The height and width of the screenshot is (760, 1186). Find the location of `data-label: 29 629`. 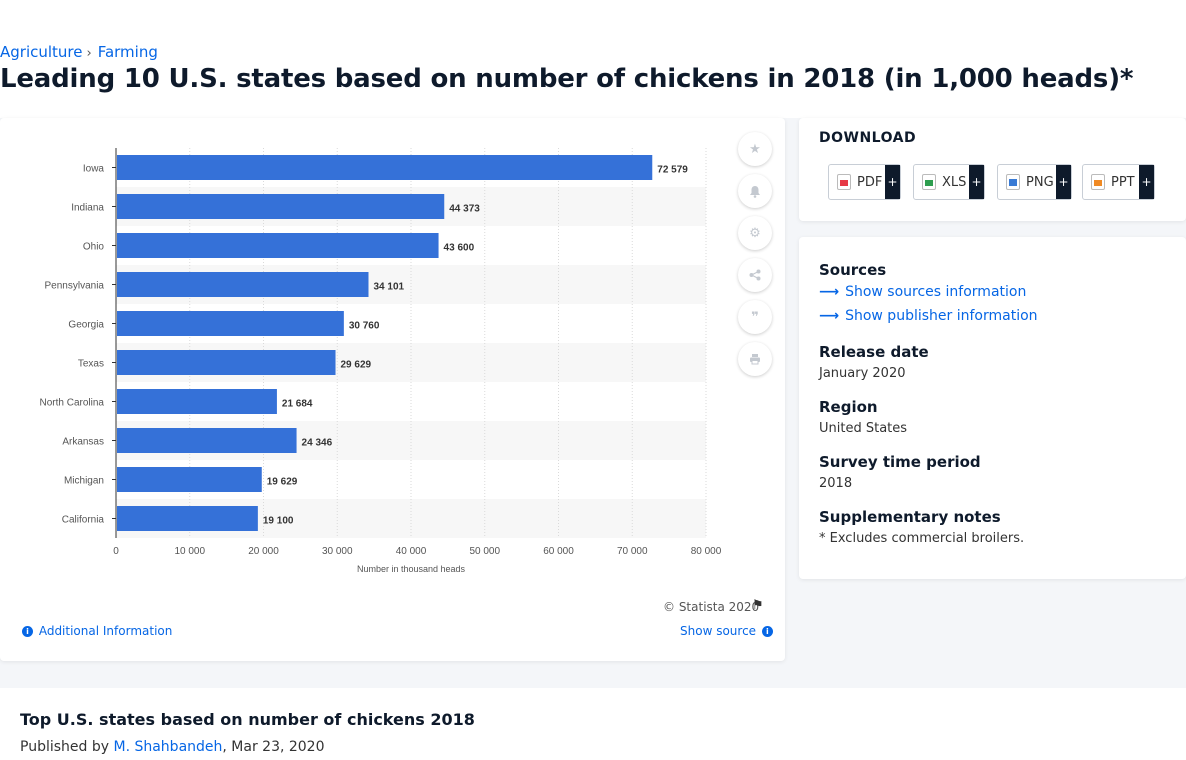

data-label: 29 629 is located at coordinates (356, 365).